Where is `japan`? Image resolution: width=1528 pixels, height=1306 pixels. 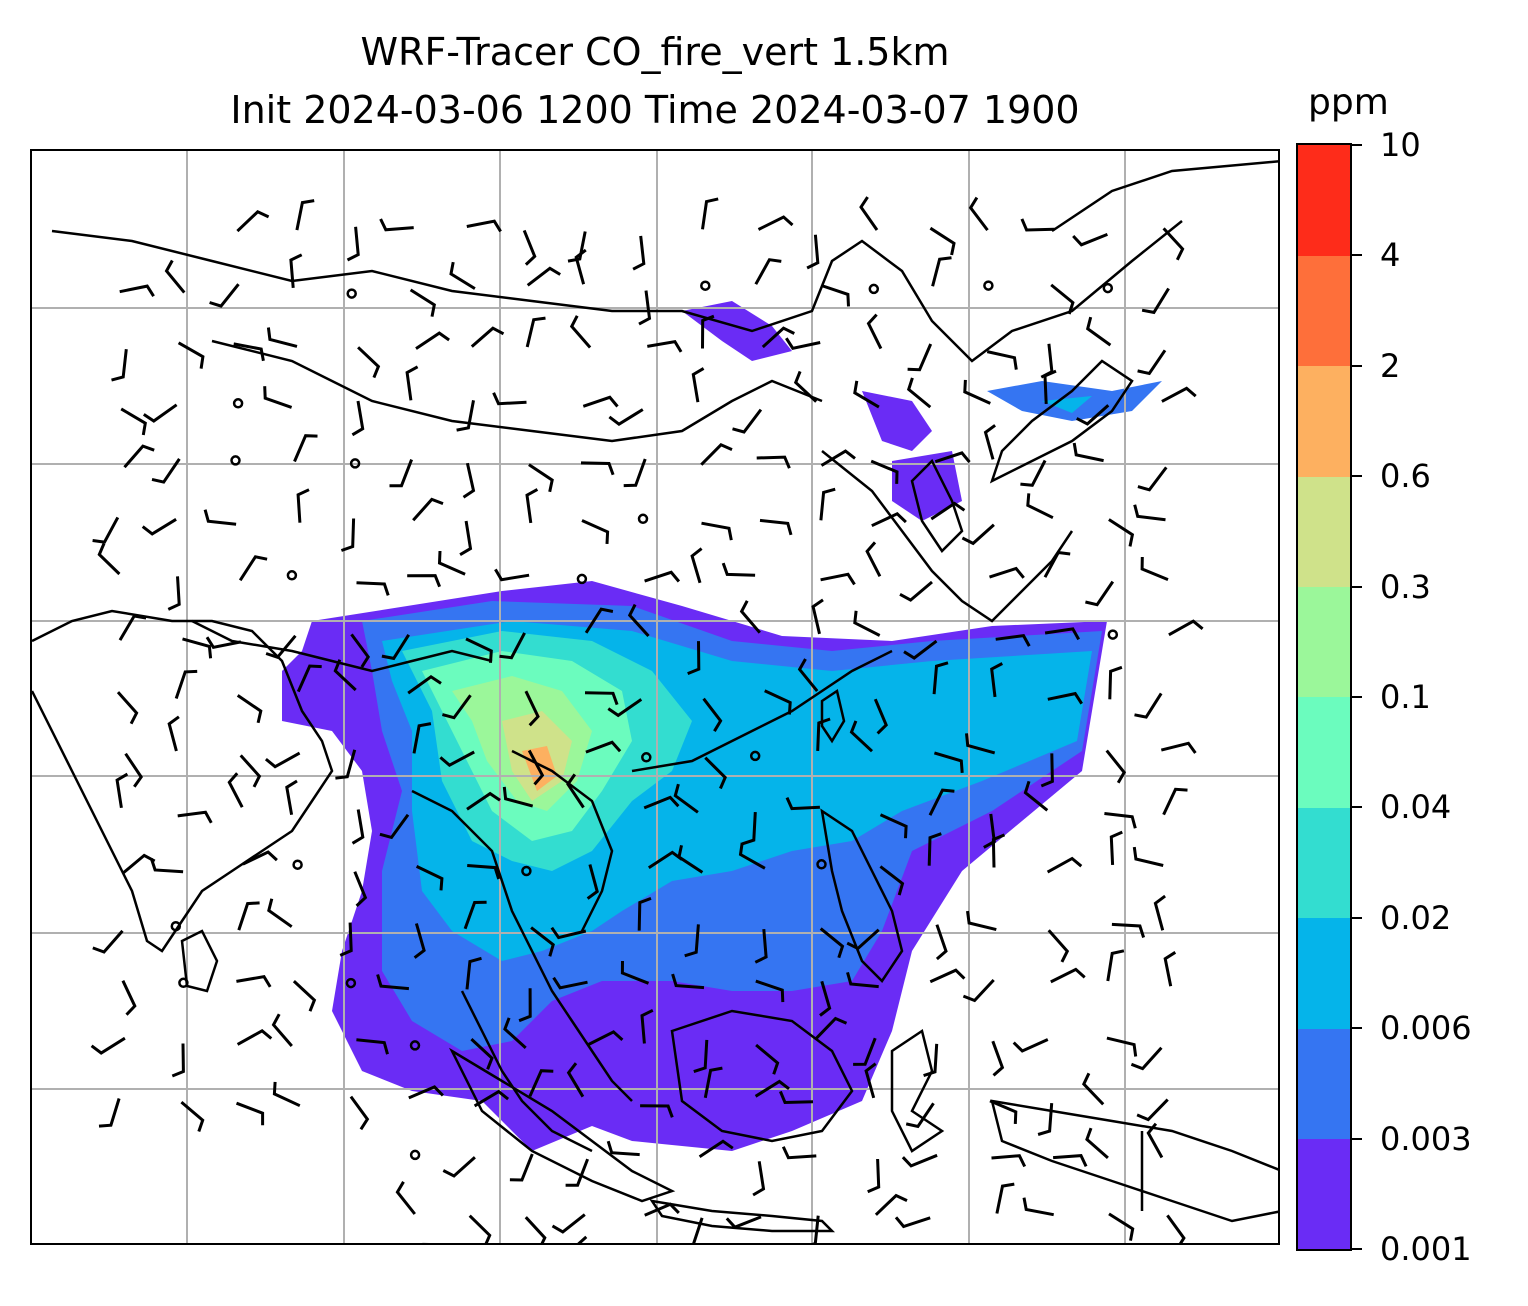 japan is located at coordinates (1061, 421).